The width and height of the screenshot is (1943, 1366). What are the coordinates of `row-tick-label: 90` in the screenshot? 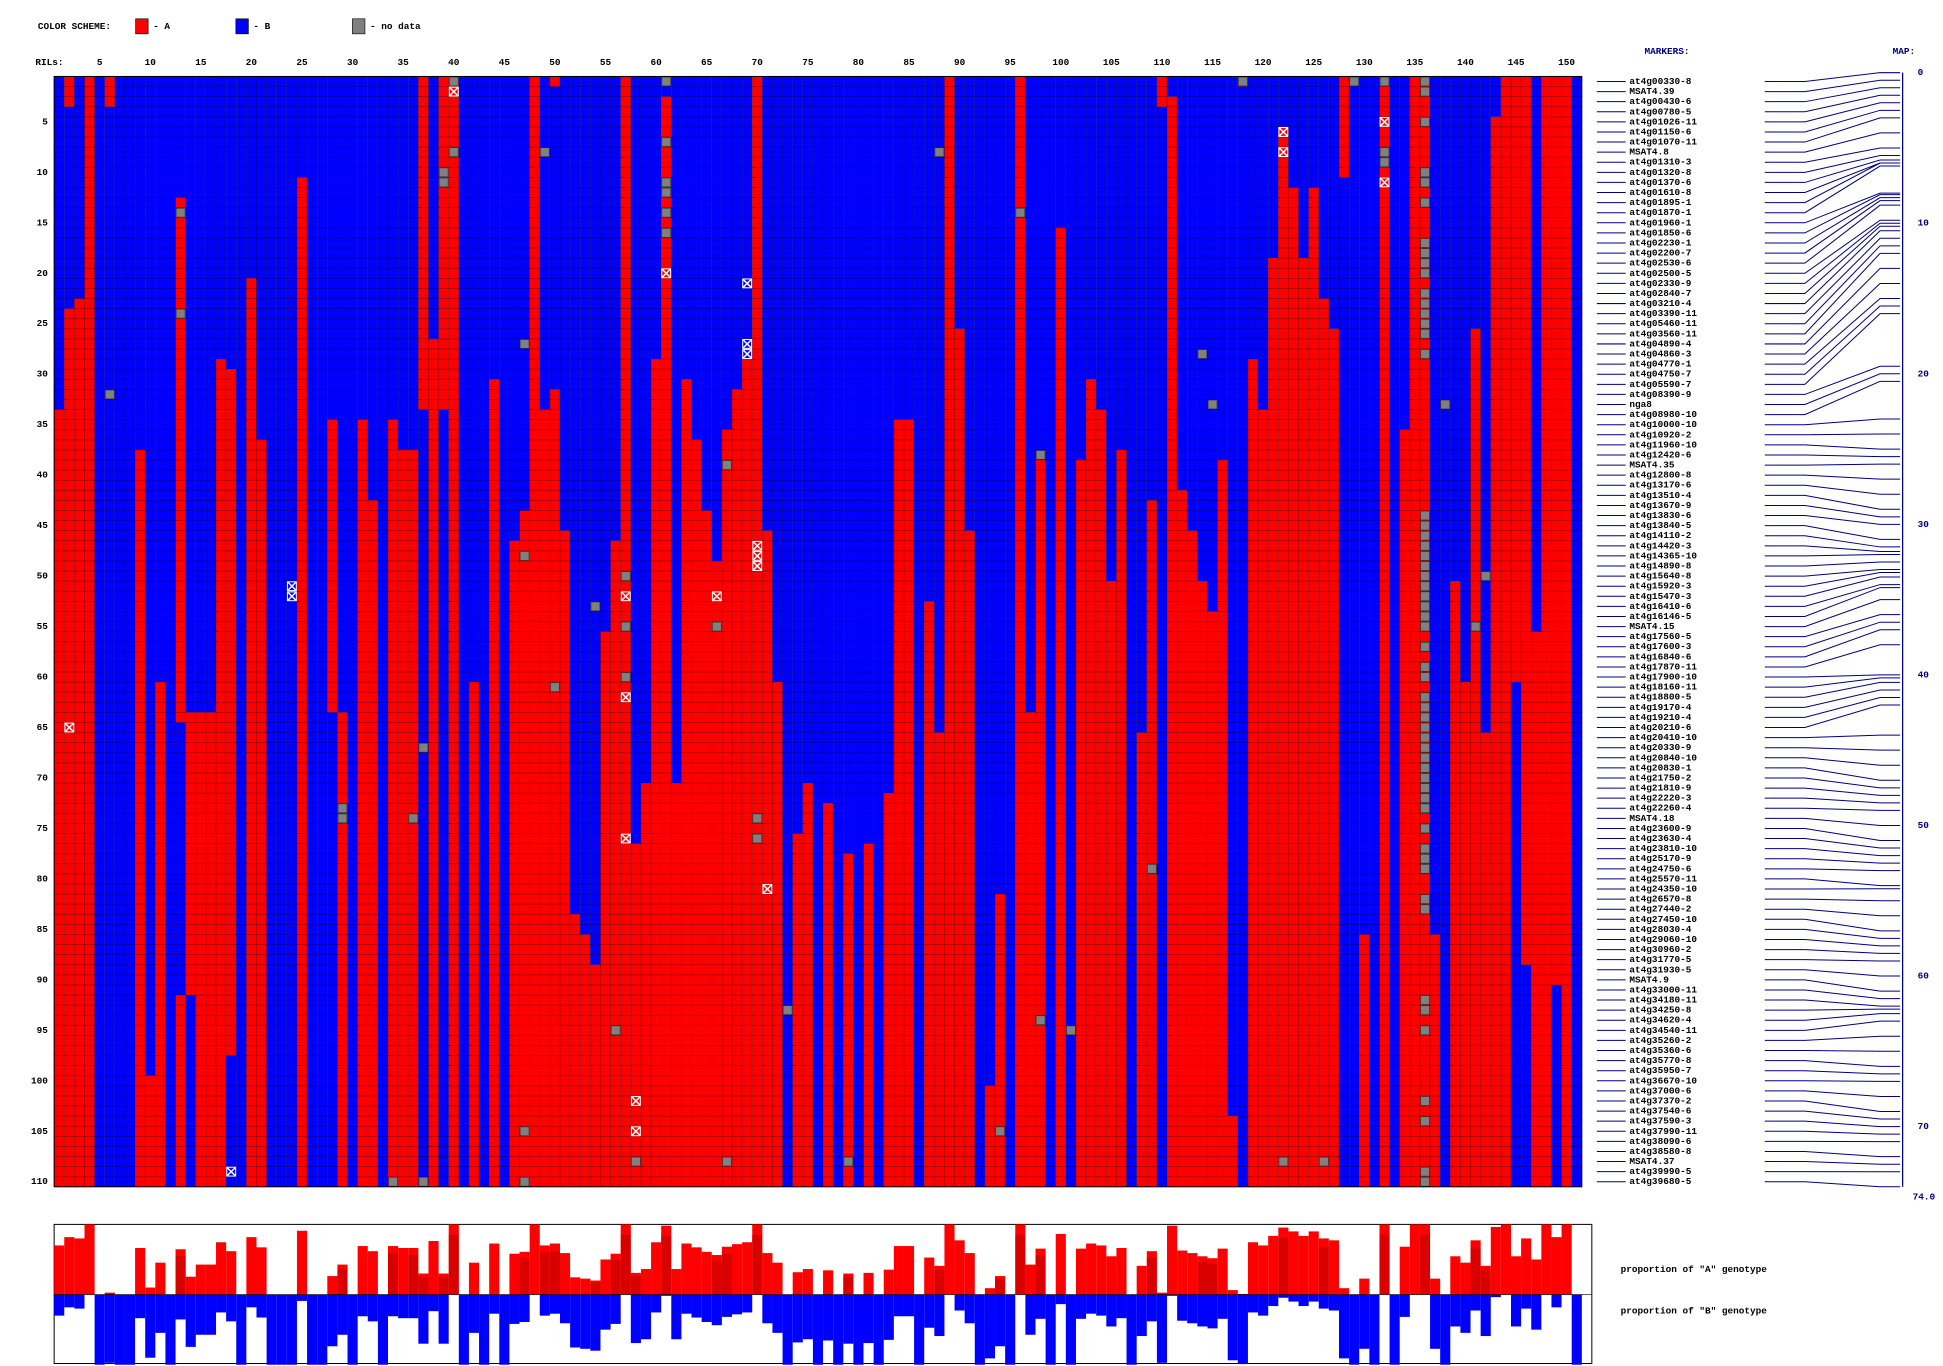 It's located at (43, 979).